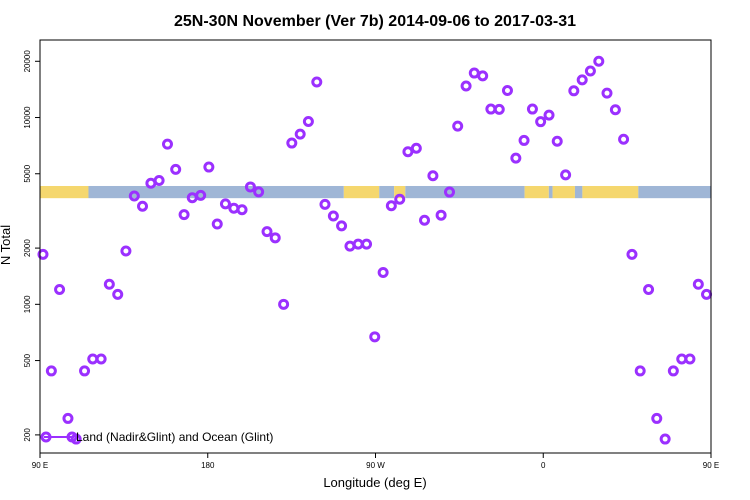 The height and width of the screenshot is (500, 750). What do you see at coordinates (374, 482) in the screenshot?
I see `x-axis-label: Longitude (deg E)` at bounding box center [374, 482].